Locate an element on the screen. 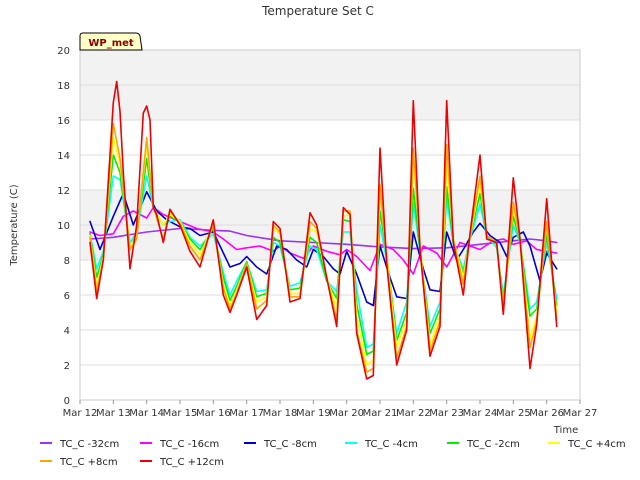 The height and width of the screenshot is (480, 640). legend-item: TC_C -8cm is located at coordinates (280, 444).